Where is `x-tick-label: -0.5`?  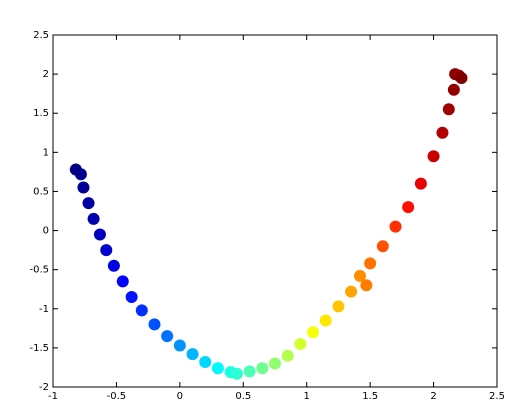 x-tick-label: -0.5 is located at coordinates (117, 395).